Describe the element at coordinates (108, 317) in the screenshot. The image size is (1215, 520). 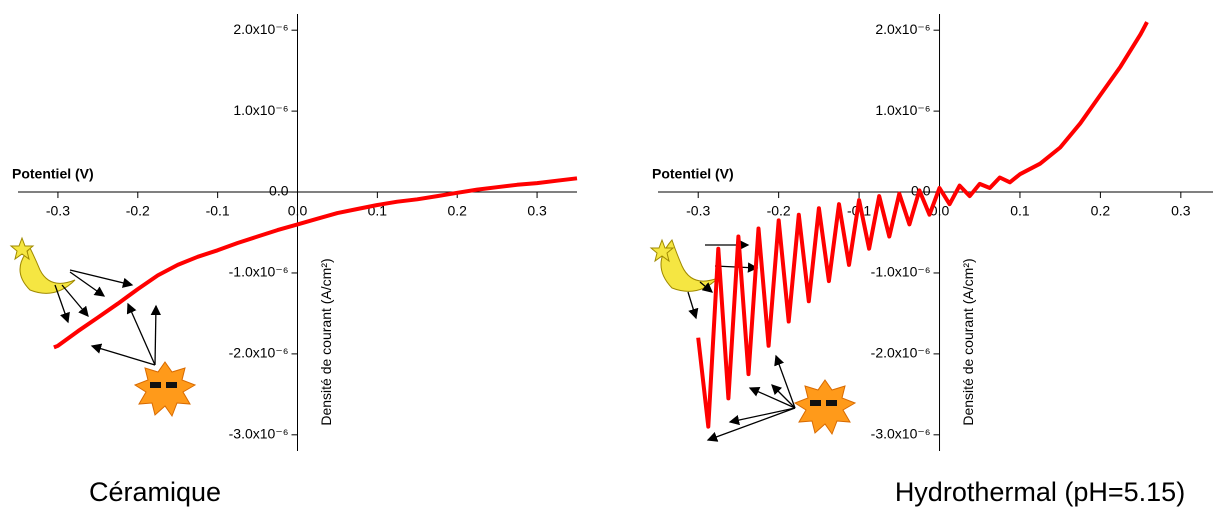
I see `arrows` at that location.